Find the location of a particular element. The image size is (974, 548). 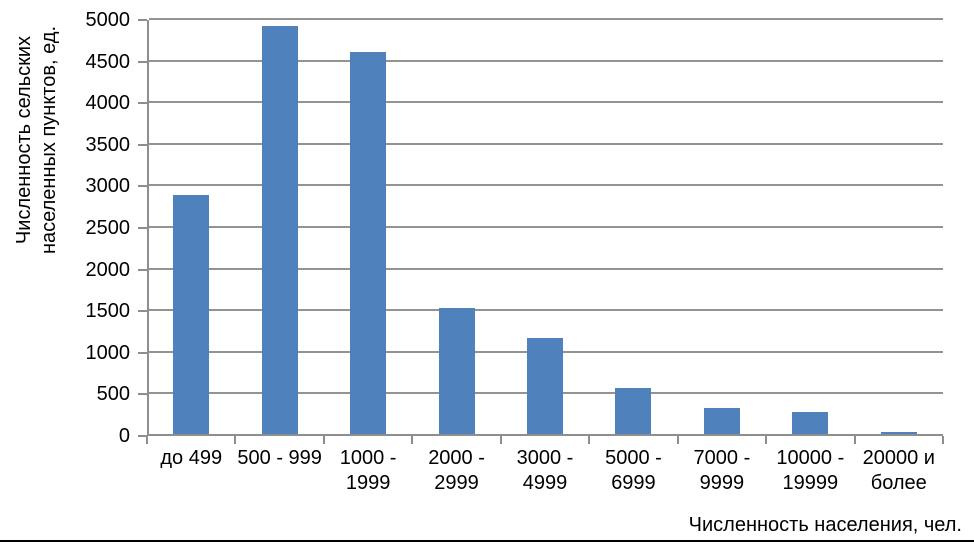

x-axis-tick-label-line: 10000 - is located at coordinates (810, 458).